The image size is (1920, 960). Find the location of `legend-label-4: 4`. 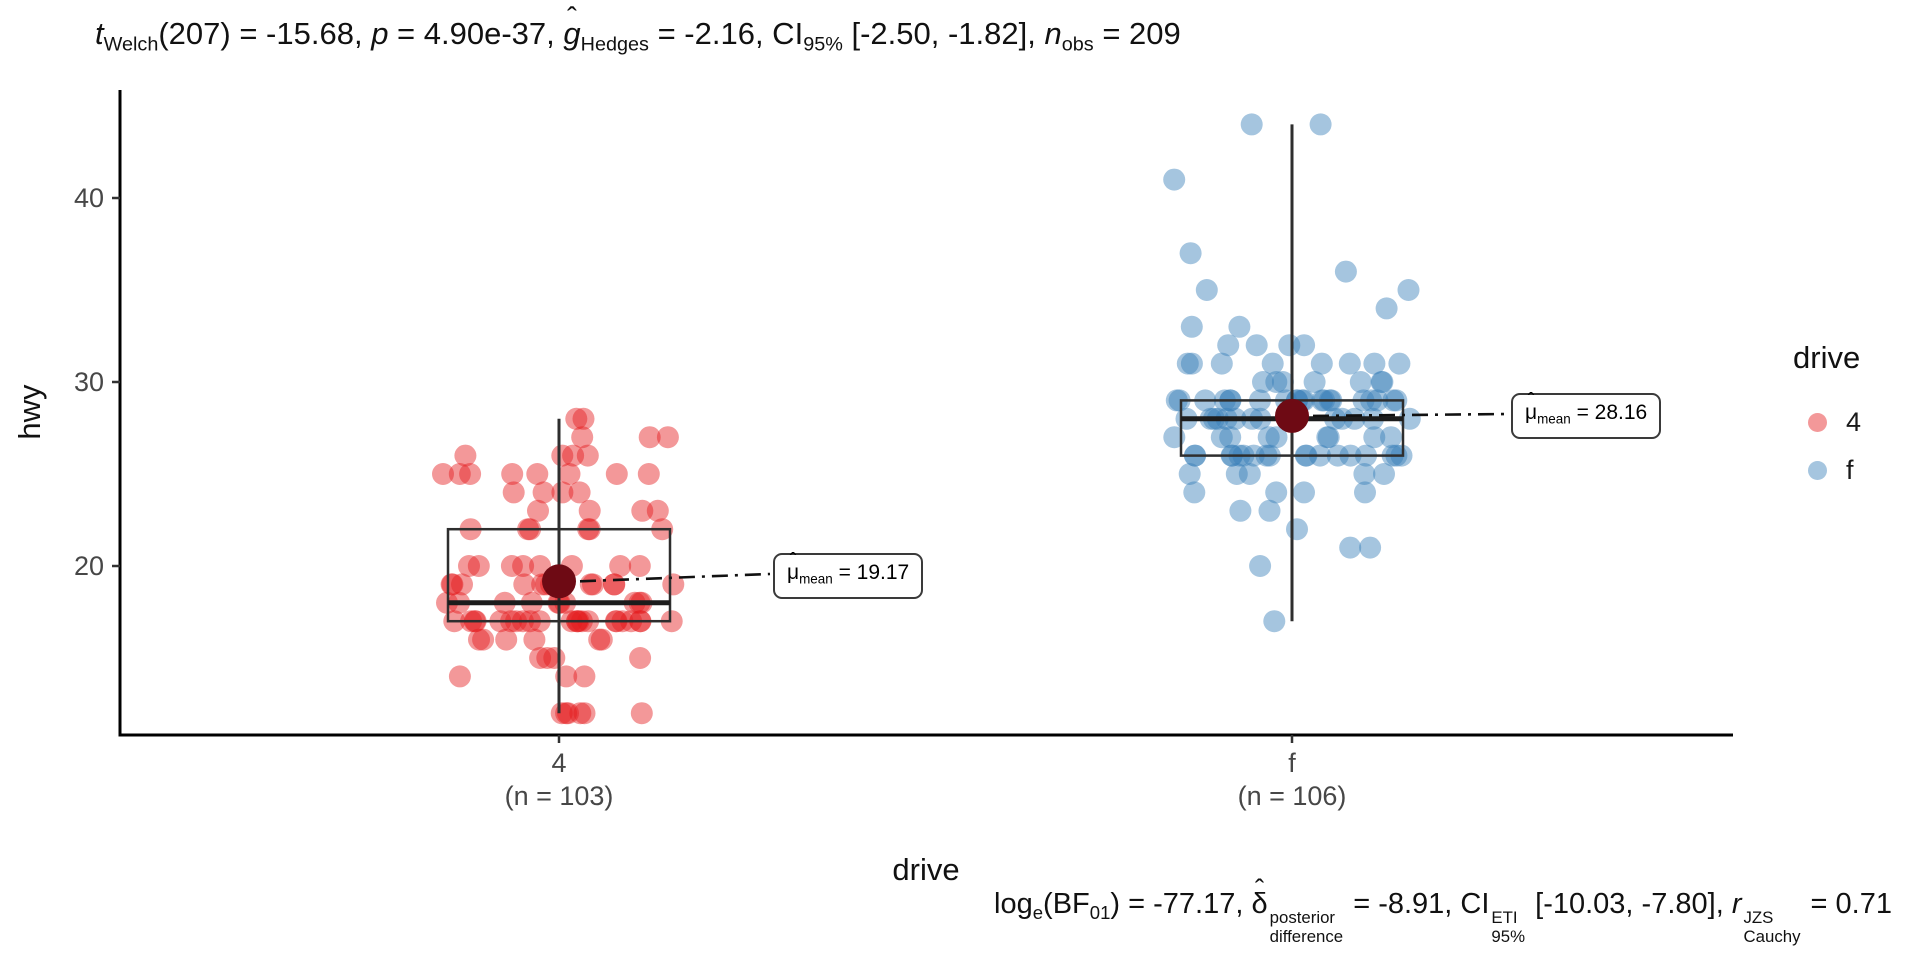

legend-label-4: 4 is located at coordinates (1854, 421).